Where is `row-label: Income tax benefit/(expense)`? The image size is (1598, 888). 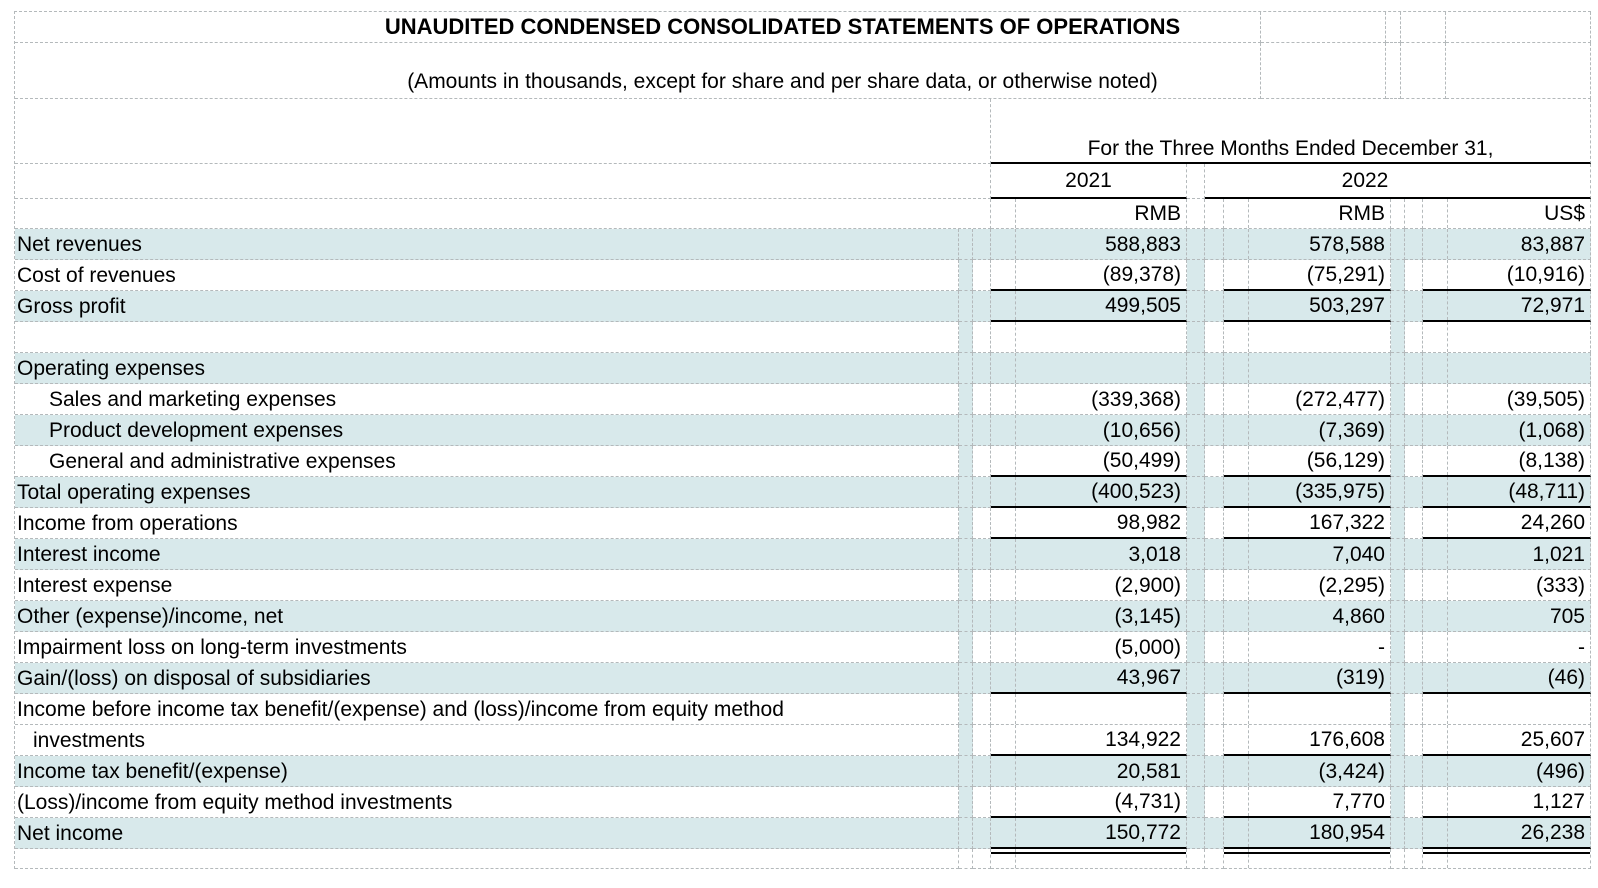
row-label: Income tax benefit/(expense) is located at coordinates (487, 771).